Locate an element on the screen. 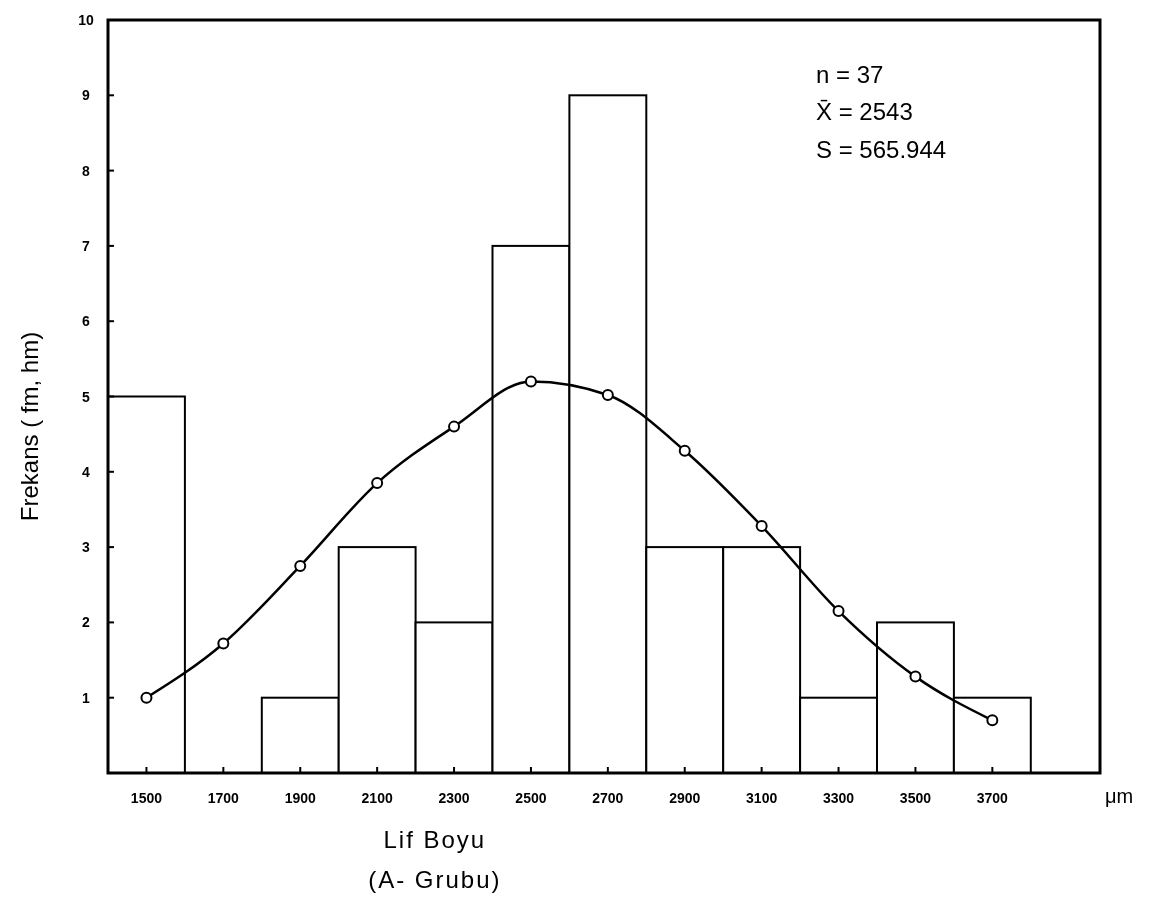 This screenshot has width=1160, height=908. y-tick-label: 6 is located at coordinates (86, 321).